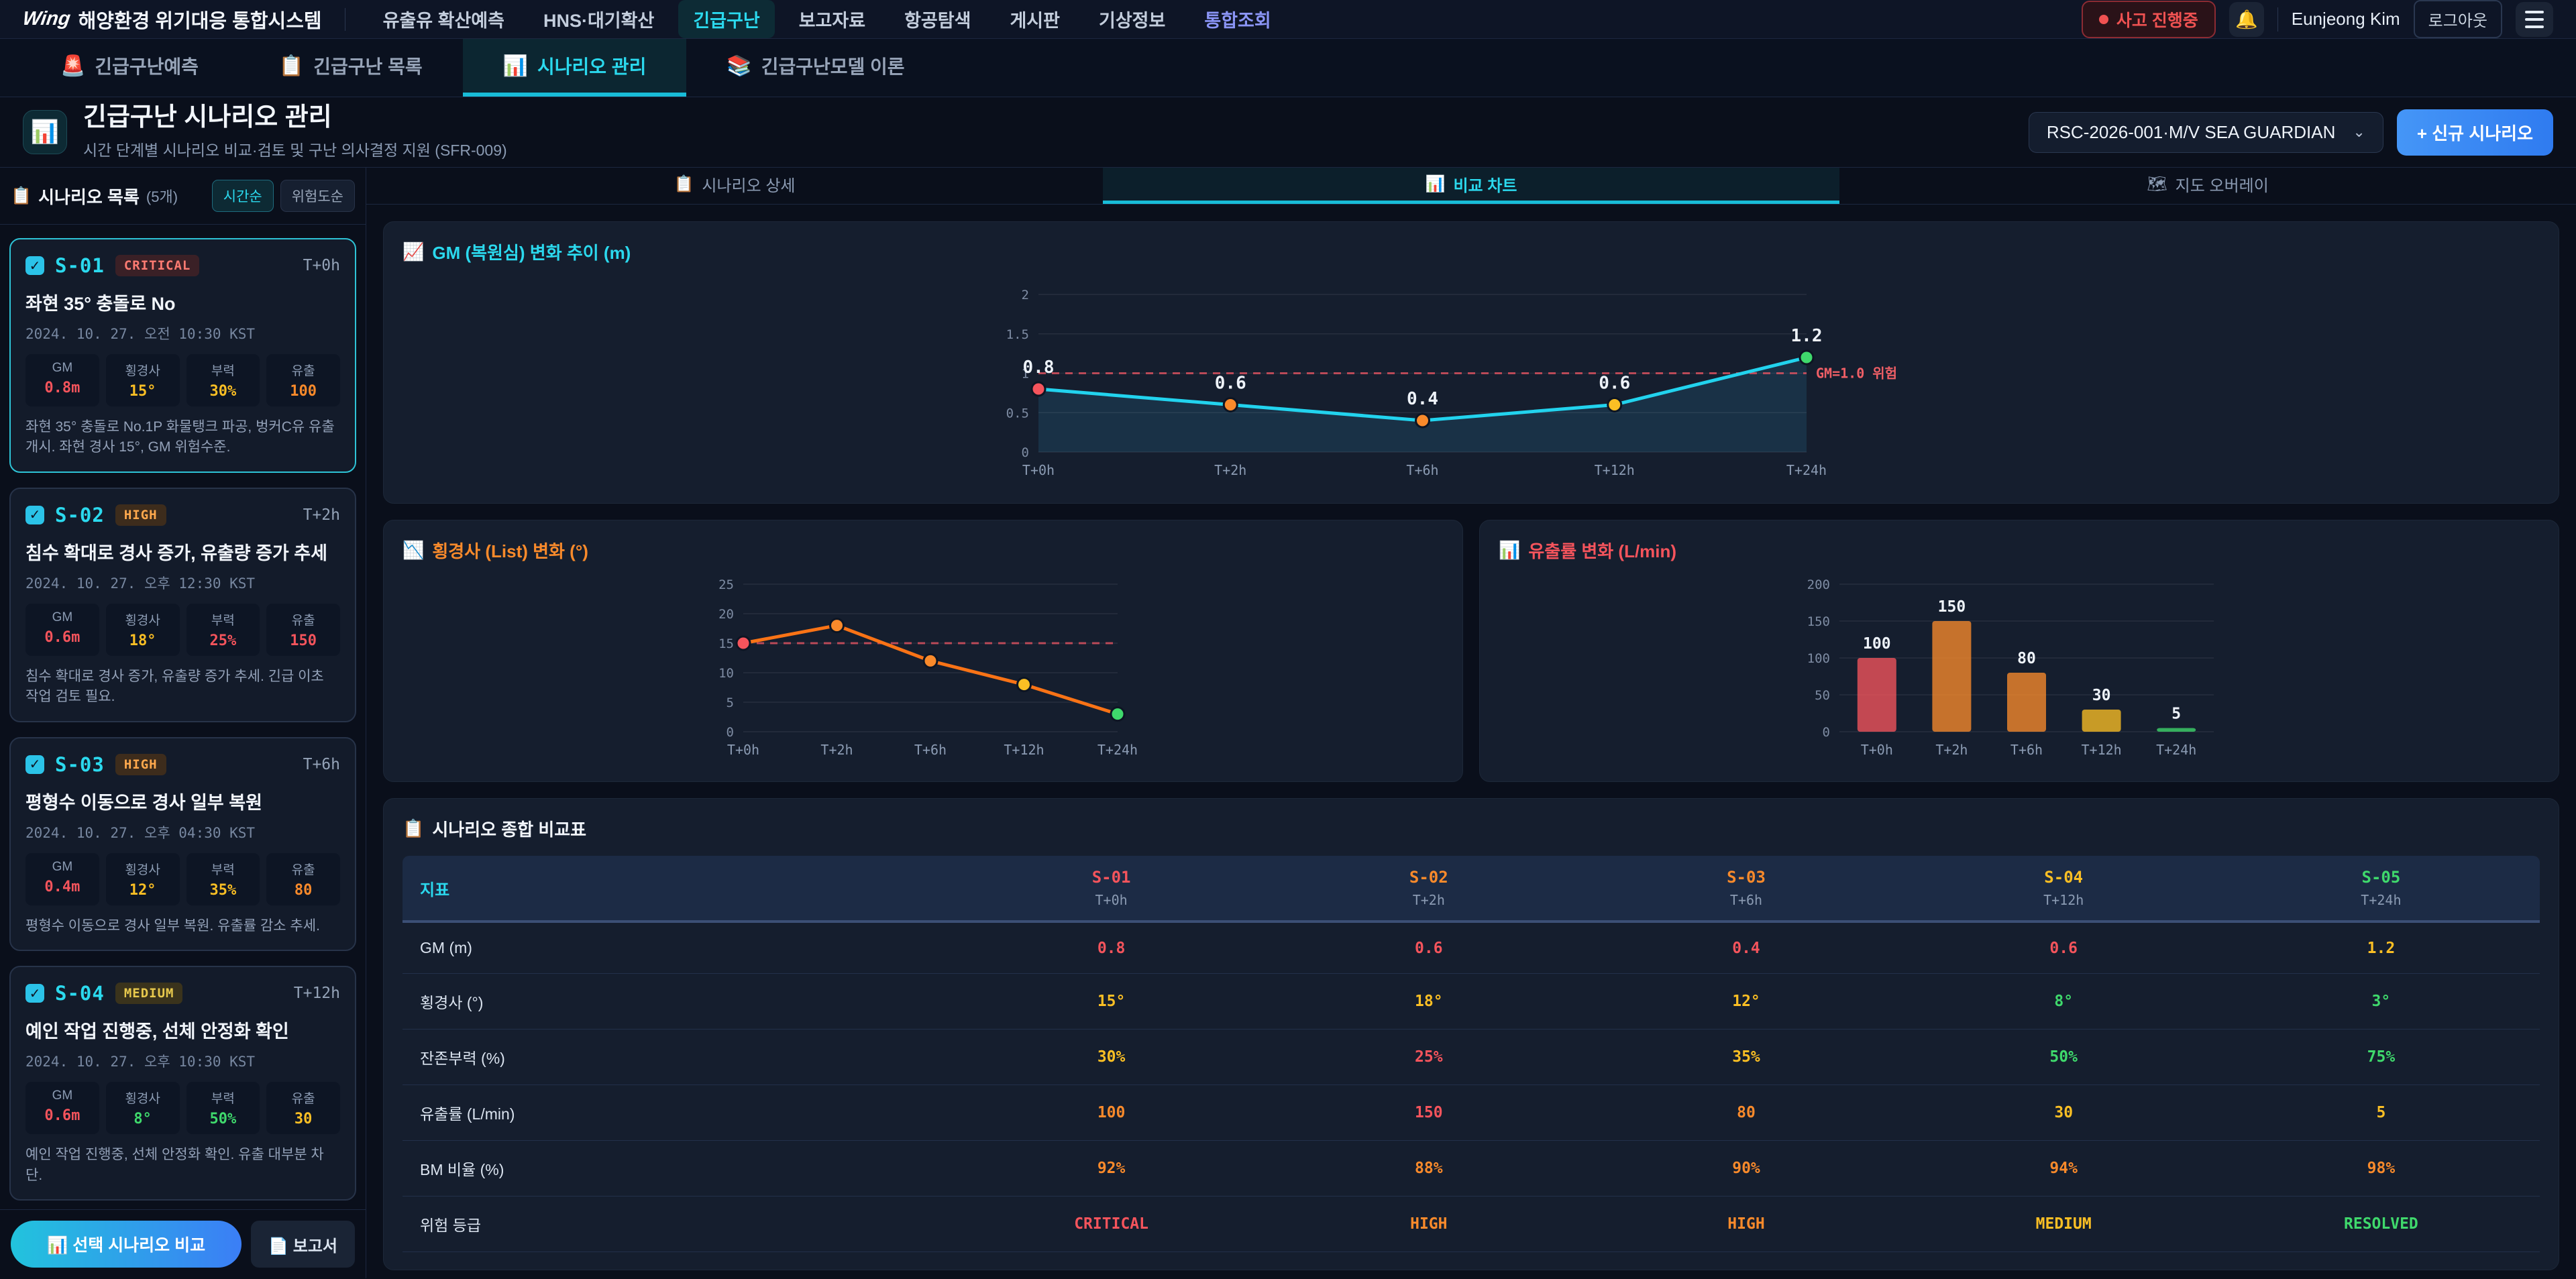 Image resolution: width=2576 pixels, height=1279 pixels. Describe the element at coordinates (2534, 19) in the screenshot. I see `hamburger-menu-button` at that location.